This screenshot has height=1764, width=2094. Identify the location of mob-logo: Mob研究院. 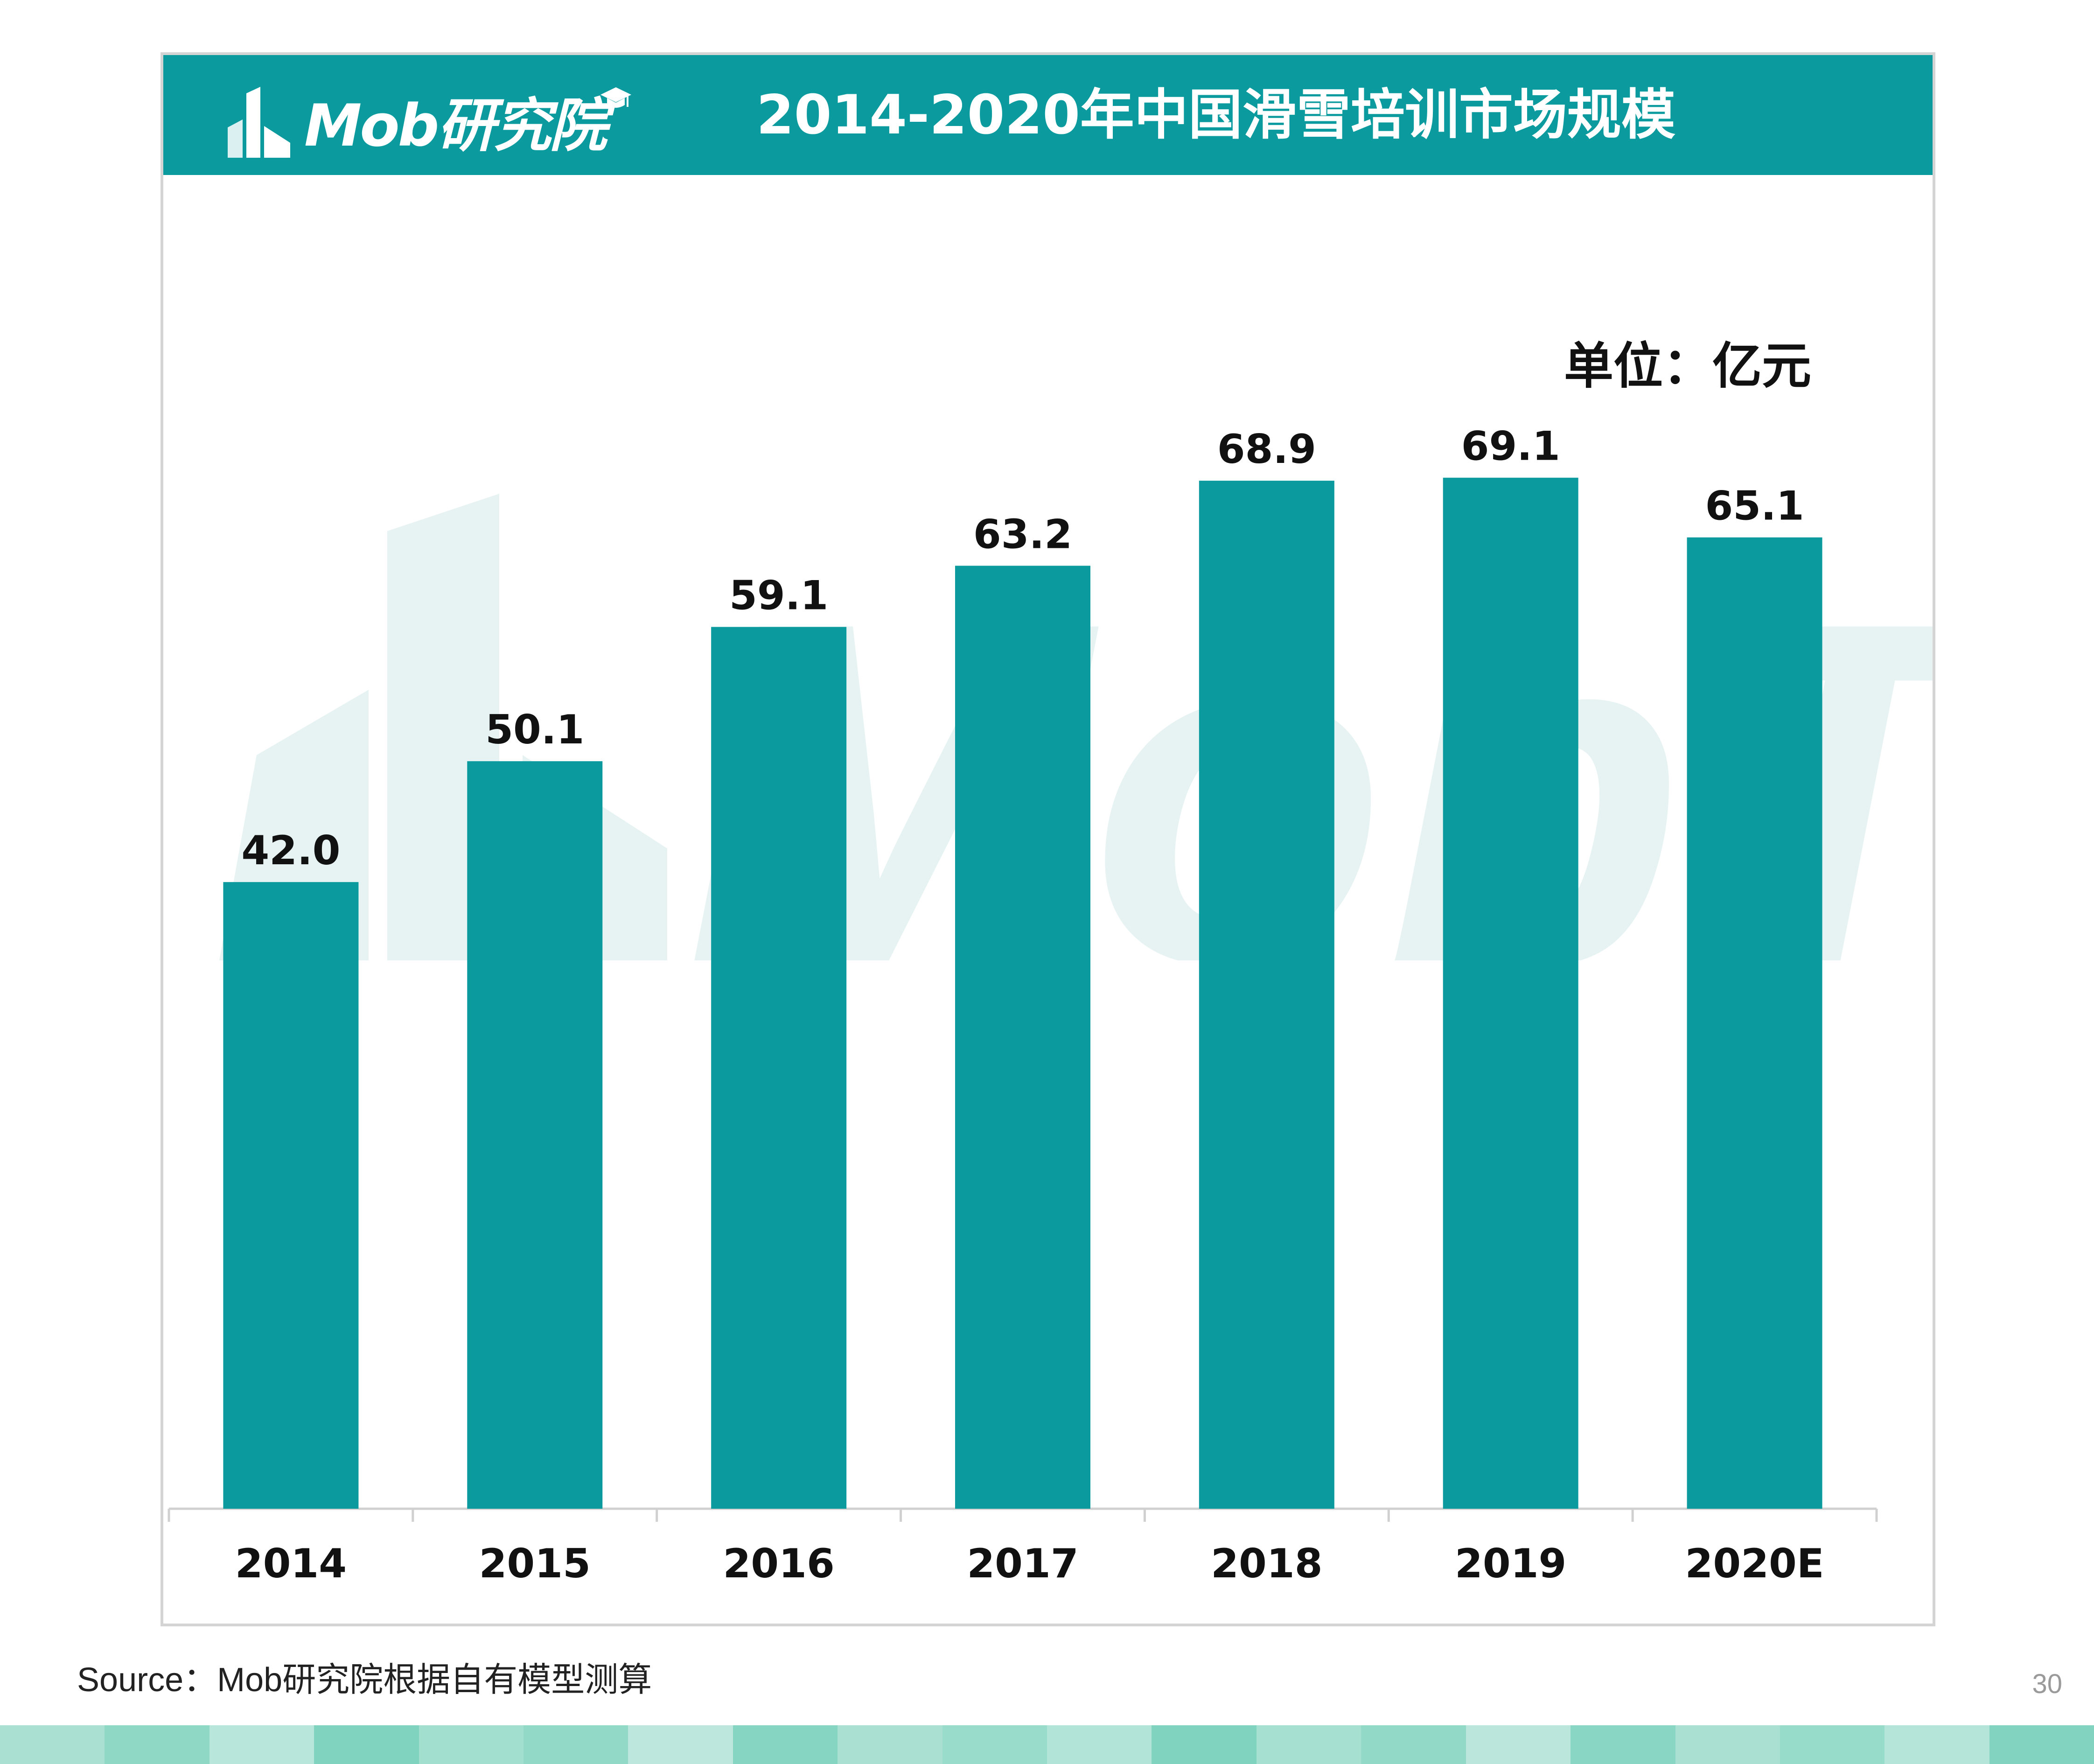
(428, 120).